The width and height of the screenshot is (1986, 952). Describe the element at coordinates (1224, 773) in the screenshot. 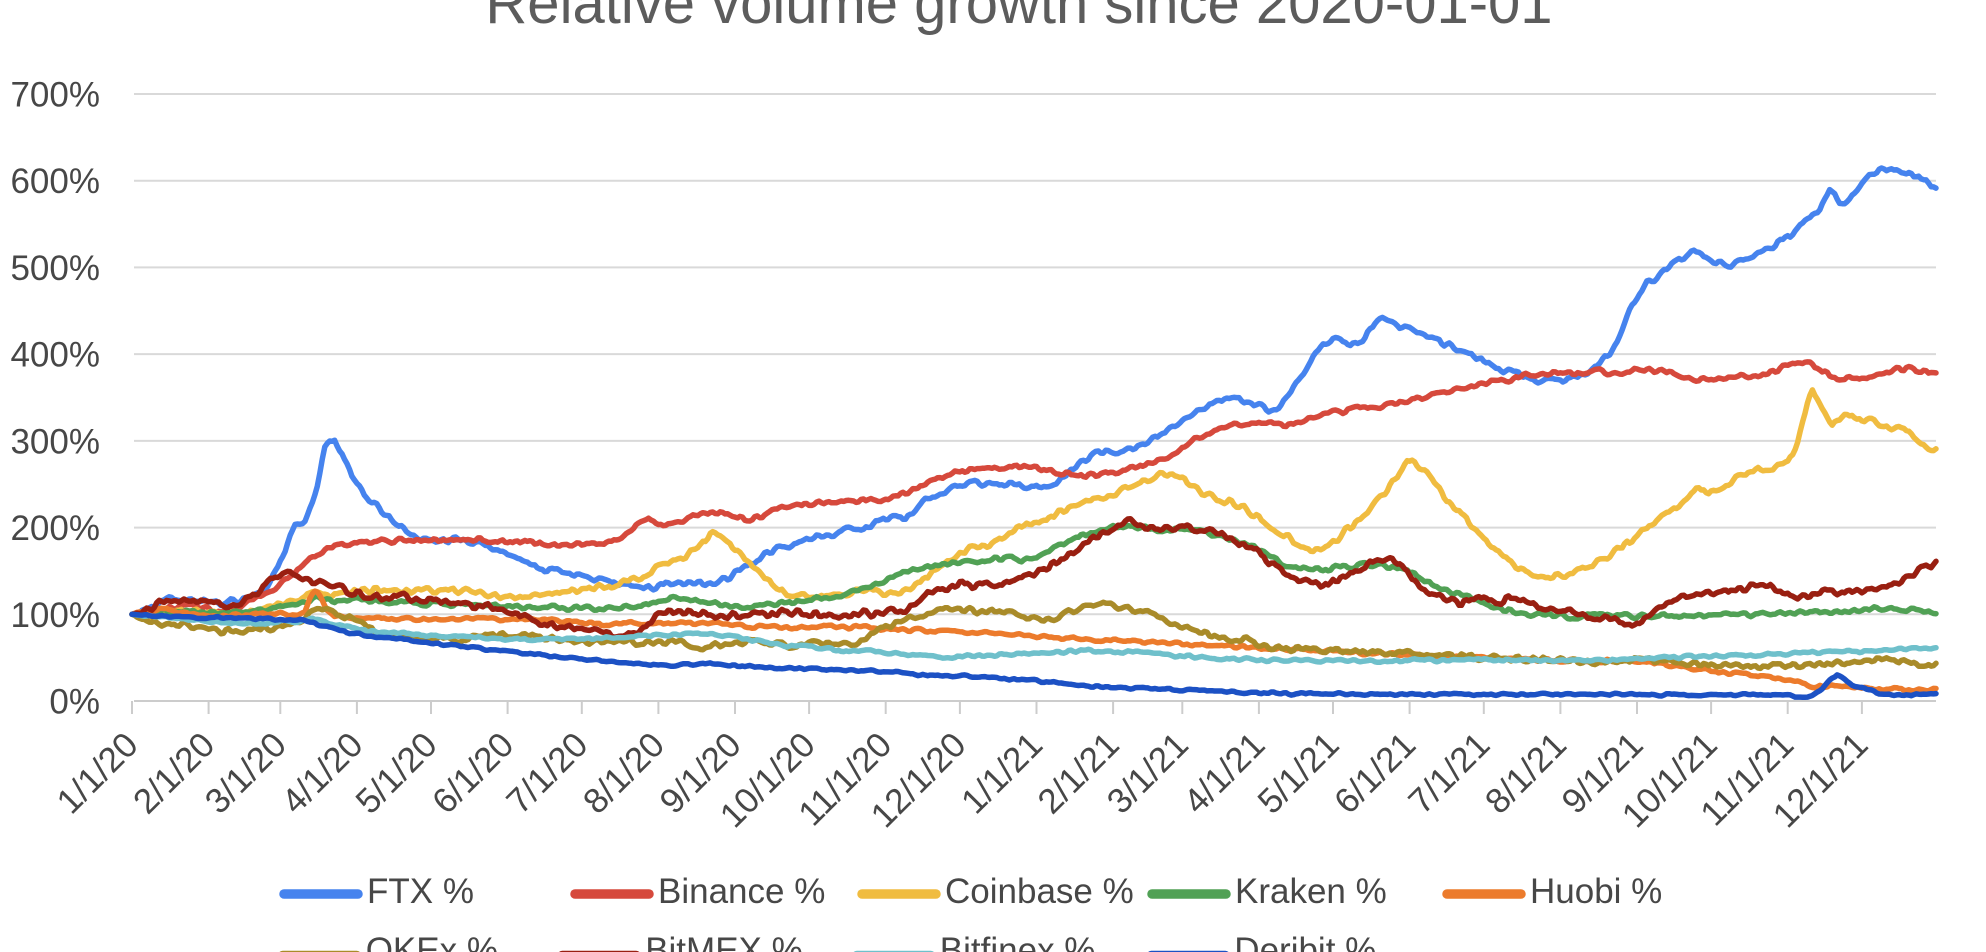

I see `svg-text: 4/1/21` at that location.